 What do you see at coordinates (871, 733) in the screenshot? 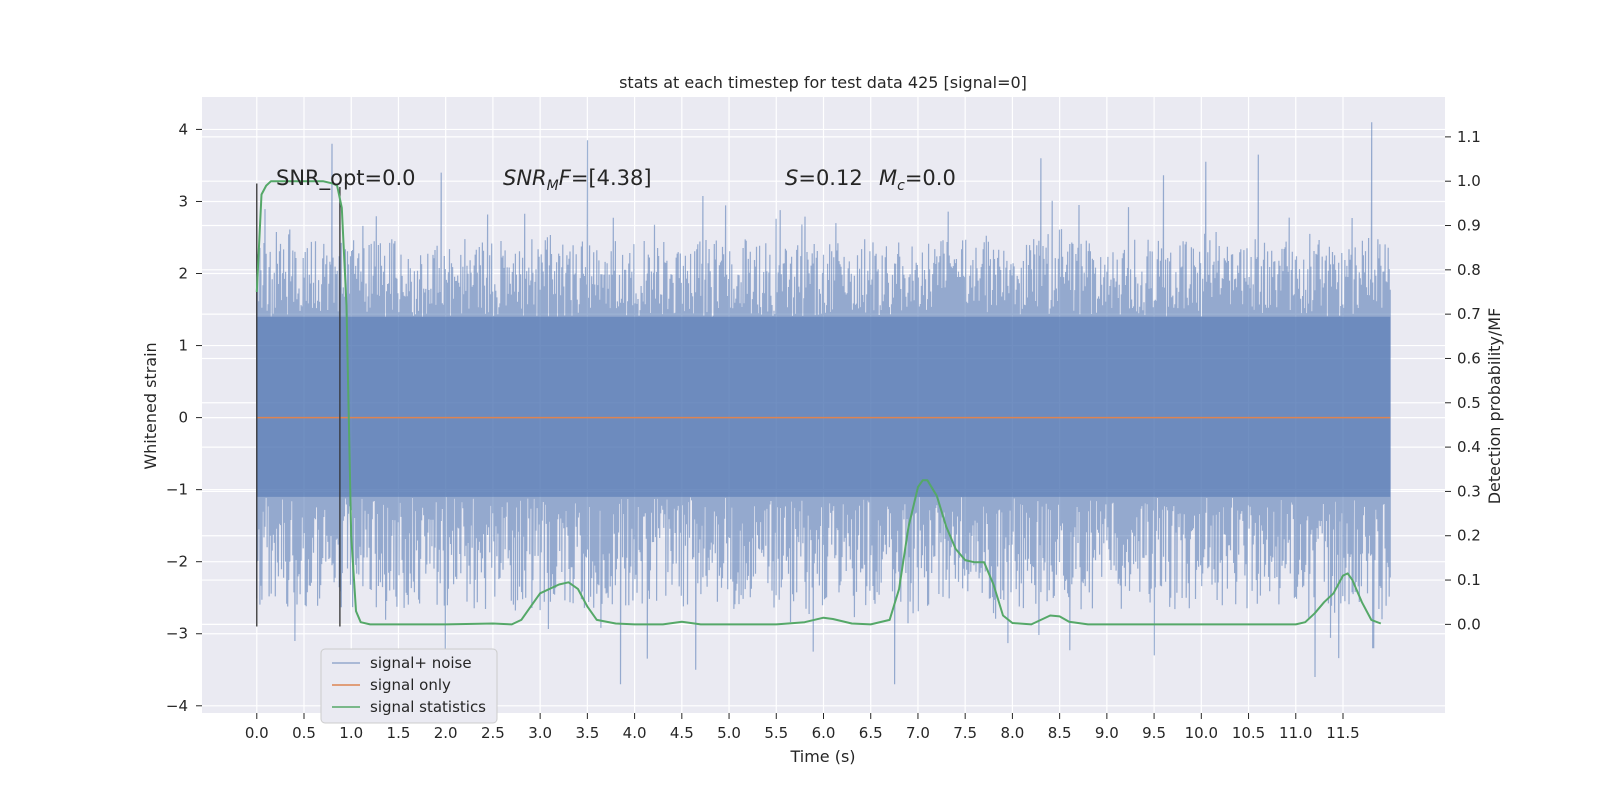
I see `x-tick-label-13: 6.5` at bounding box center [871, 733].